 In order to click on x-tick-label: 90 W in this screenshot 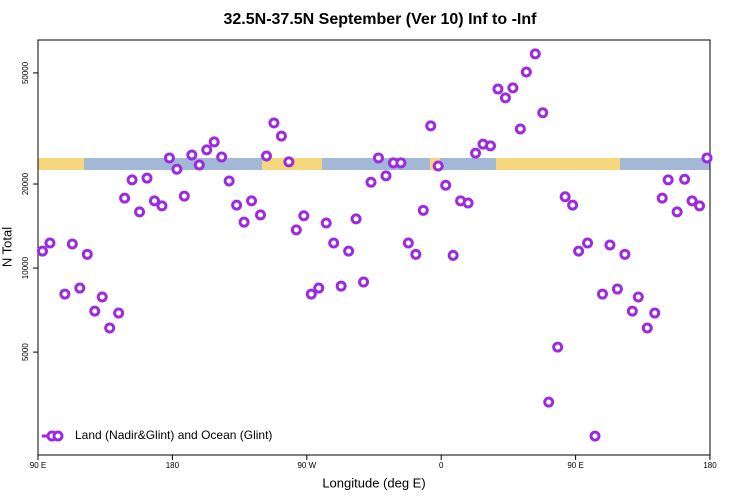, I will do `click(306, 465)`.